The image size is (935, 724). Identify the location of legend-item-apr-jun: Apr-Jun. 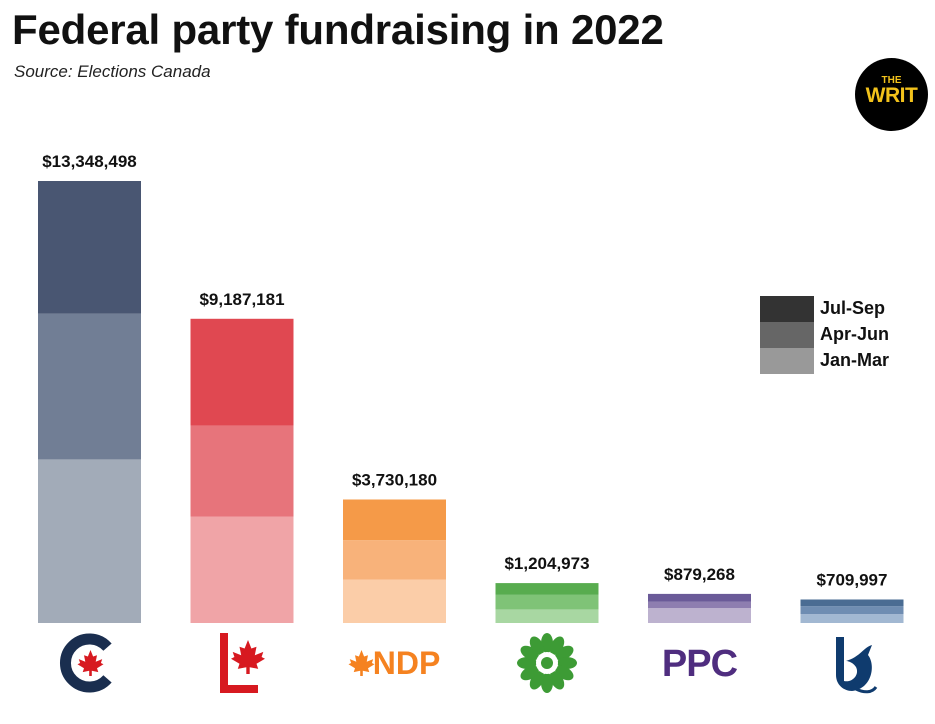
(840, 335).